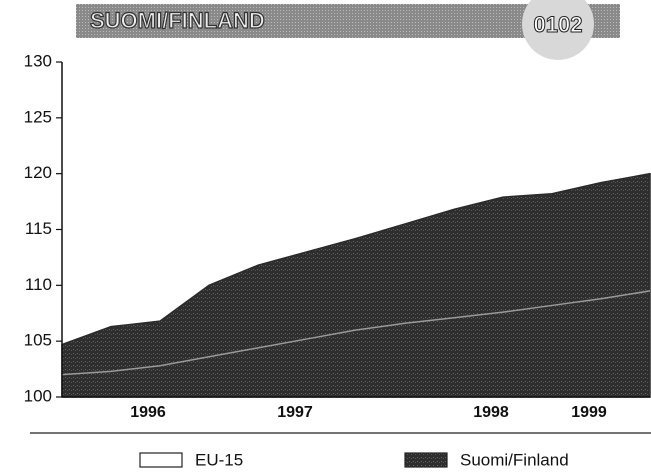 This screenshot has width=651, height=474. Describe the element at coordinates (177, 20) in the screenshot. I see `chart-title: SUOMI/FINLAND` at that location.